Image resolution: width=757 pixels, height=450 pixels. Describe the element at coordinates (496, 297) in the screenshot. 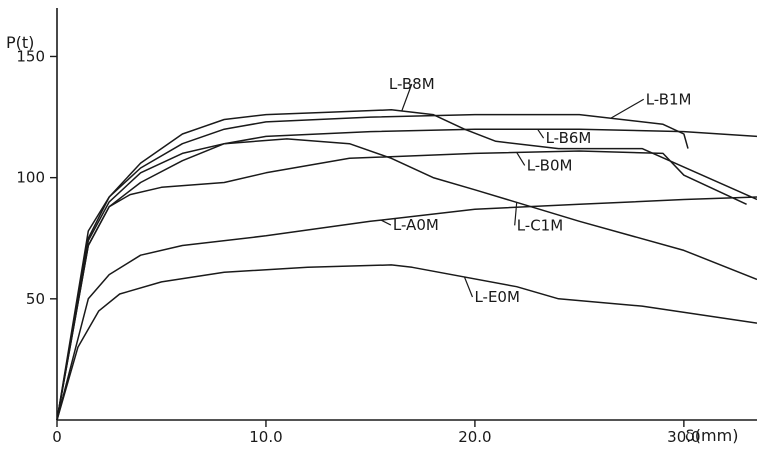

I see `series-label: L-E0M` at that location.